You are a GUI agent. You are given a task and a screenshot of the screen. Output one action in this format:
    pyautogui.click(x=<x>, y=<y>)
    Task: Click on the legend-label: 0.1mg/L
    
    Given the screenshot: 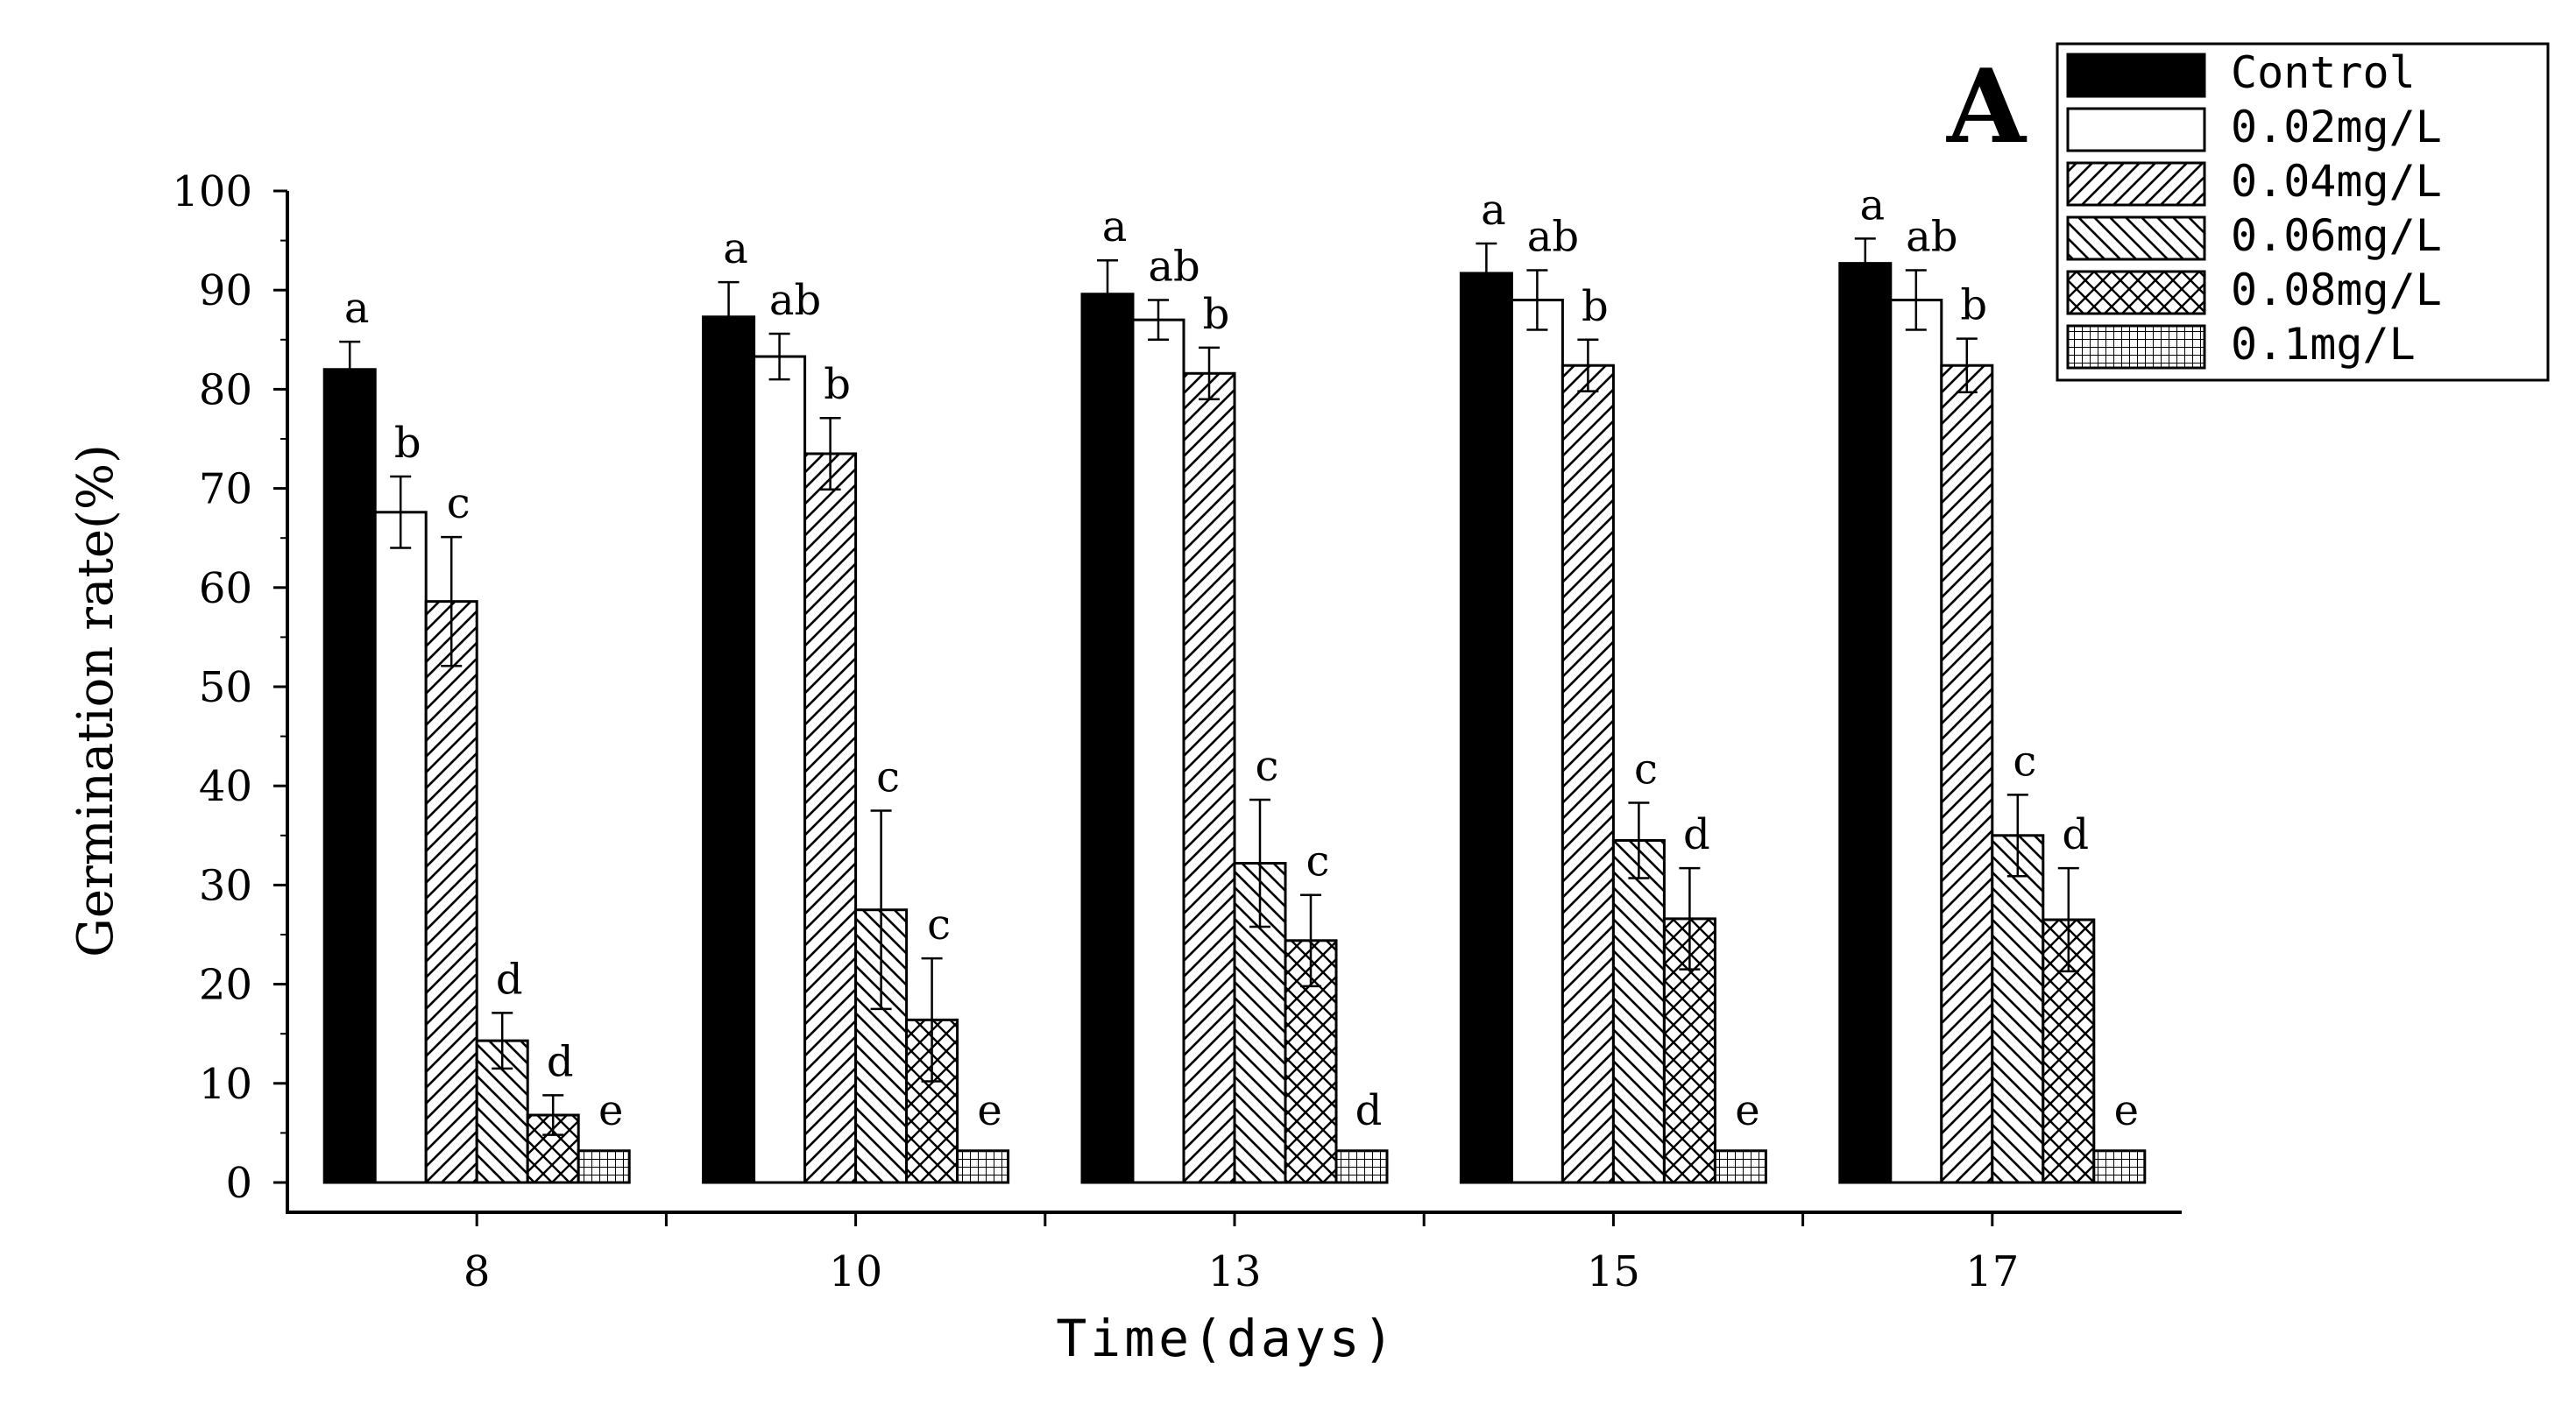 What is the action you would take?
    pyautogui.click(x=2323, y=345)
    